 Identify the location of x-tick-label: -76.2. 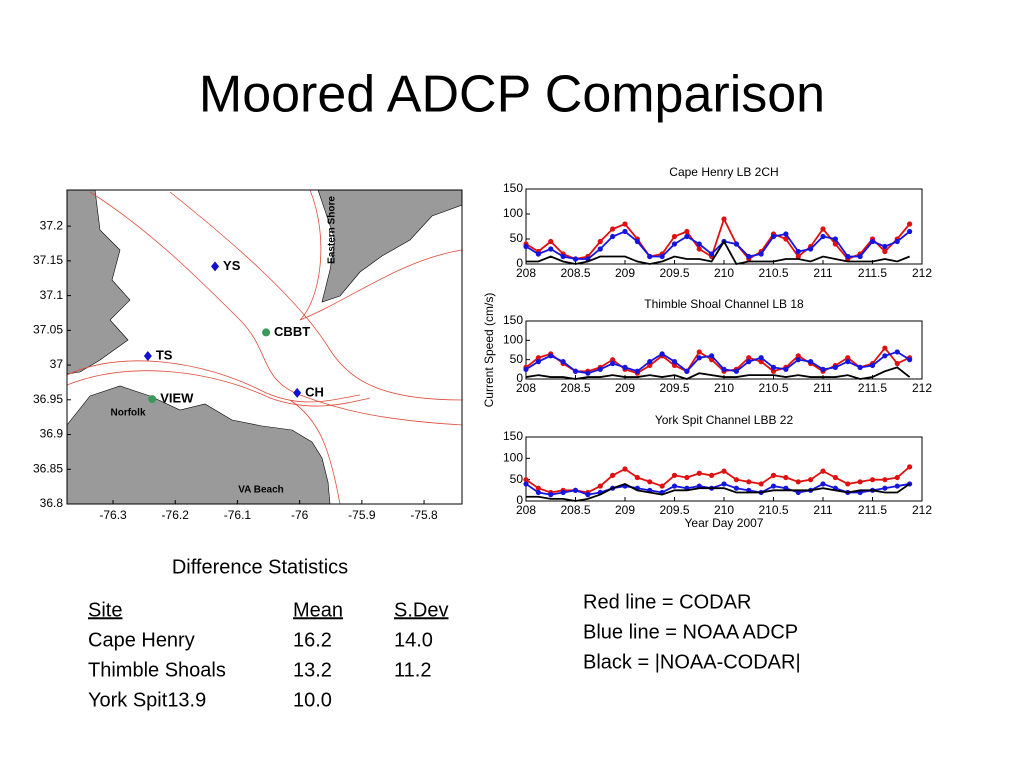
(176, 515).